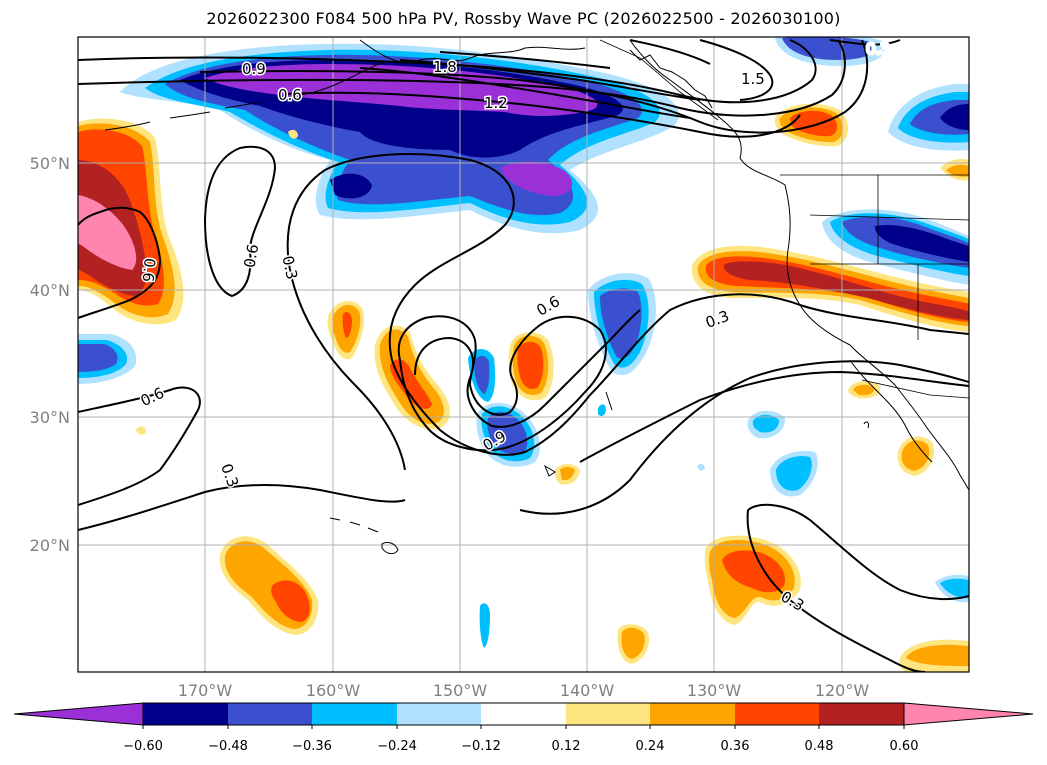 Image resolution: width=1047 pixels, height=765 pixels. Describe the element at coordinates (143, 746) in the screenshot. I see `colorbar-tick-label: −0.60` at that location.